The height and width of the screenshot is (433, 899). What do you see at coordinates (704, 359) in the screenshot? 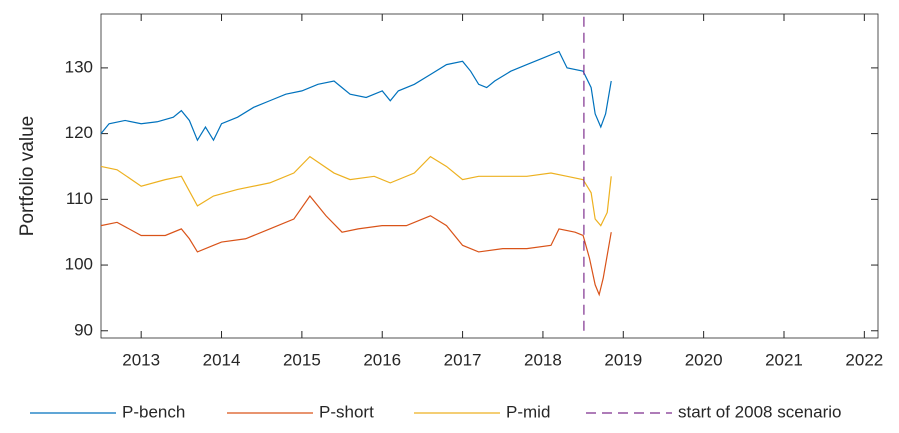
I see `x-tick-label: 2020` at bounding box center [704, 359].